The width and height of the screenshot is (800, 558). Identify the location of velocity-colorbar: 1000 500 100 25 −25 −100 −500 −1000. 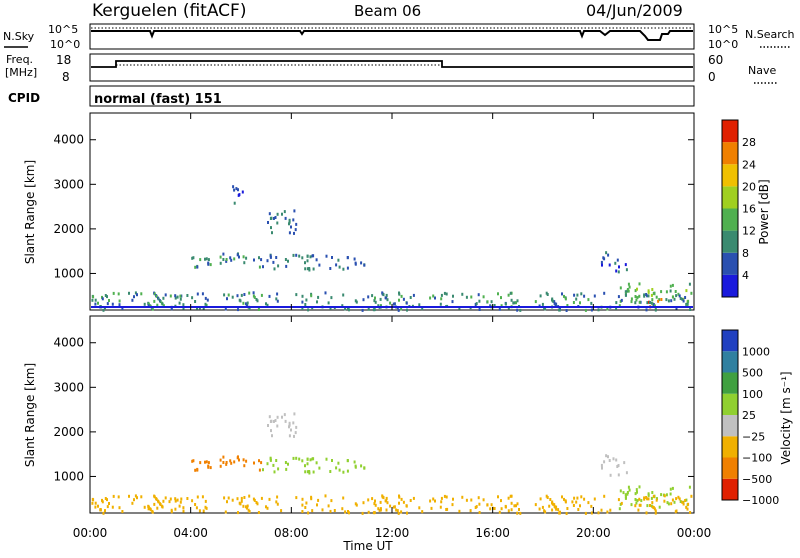
(750, 418).